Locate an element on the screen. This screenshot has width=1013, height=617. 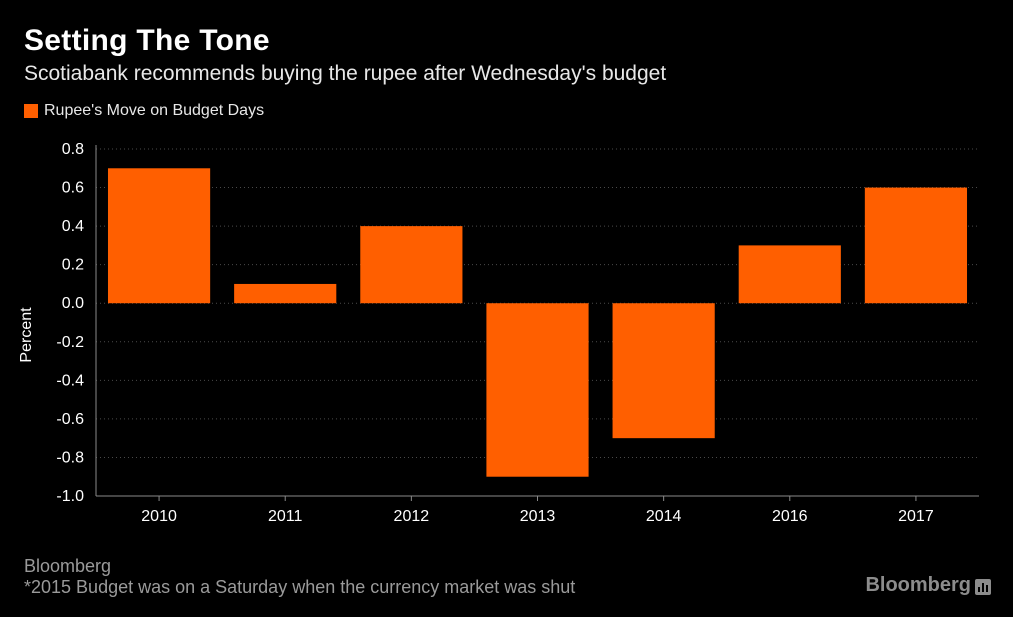
legend: Rupee's Move on Budget Days is located at coordinates (144, 111).